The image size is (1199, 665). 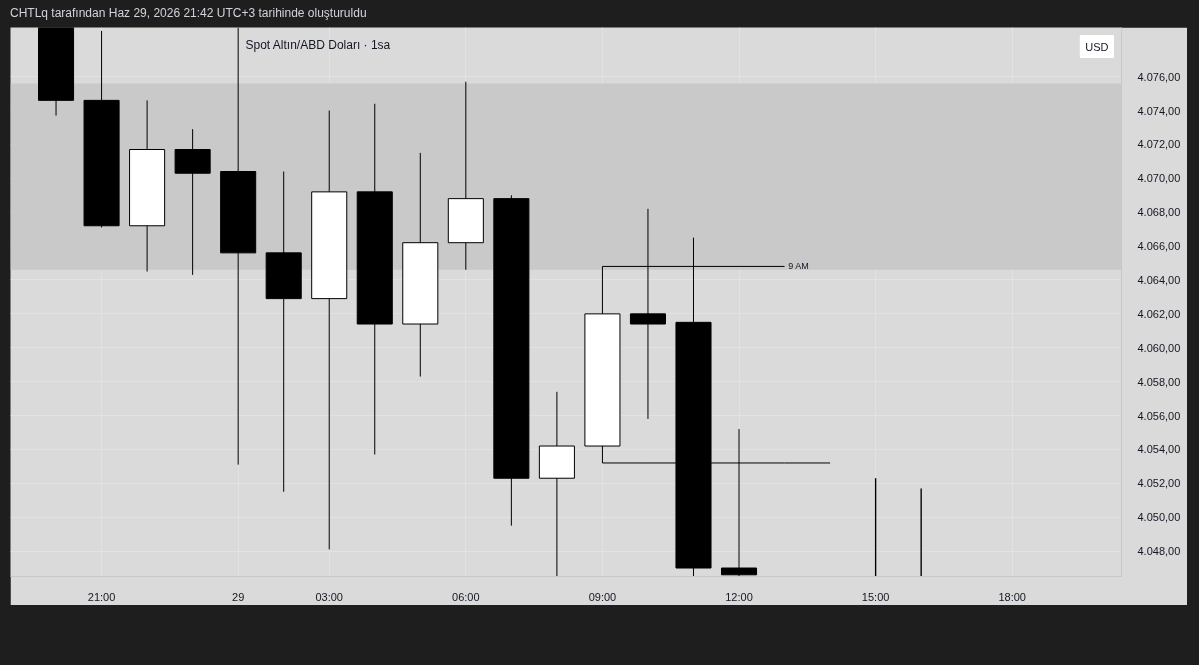 I want to click on y-tick-label: 4.048,00, so click(x=1159, y=551).